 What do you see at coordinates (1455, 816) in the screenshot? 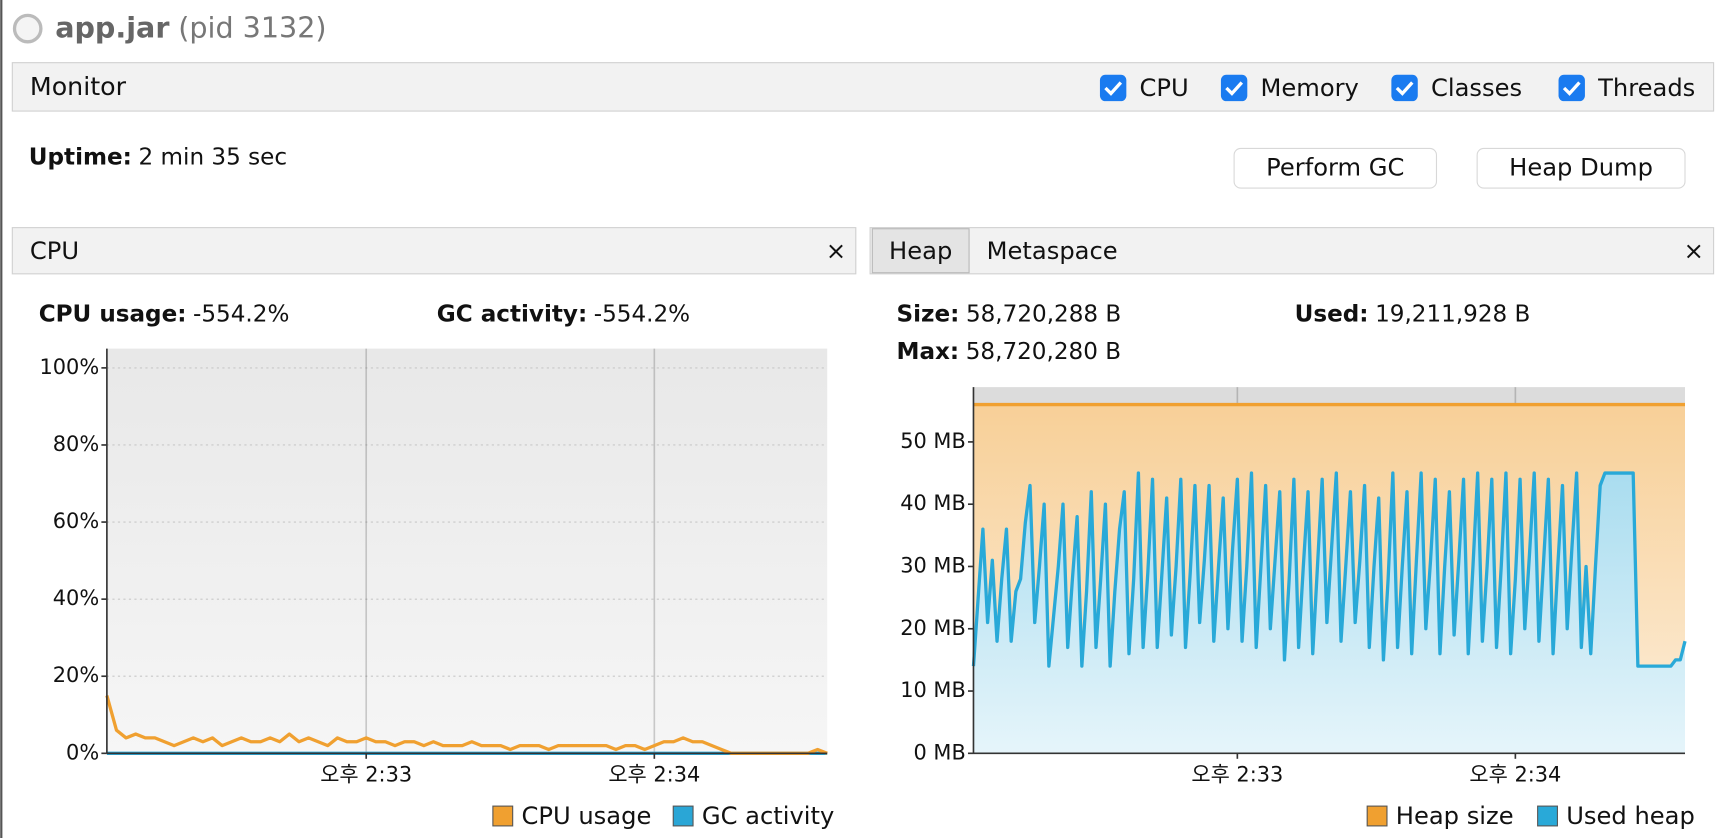
I see `legend-label: Heap size` at bounding box center [1455, 816].